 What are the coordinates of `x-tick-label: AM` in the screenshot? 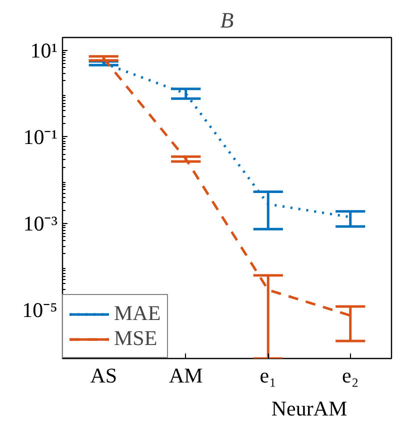 It's located at (186, 376).